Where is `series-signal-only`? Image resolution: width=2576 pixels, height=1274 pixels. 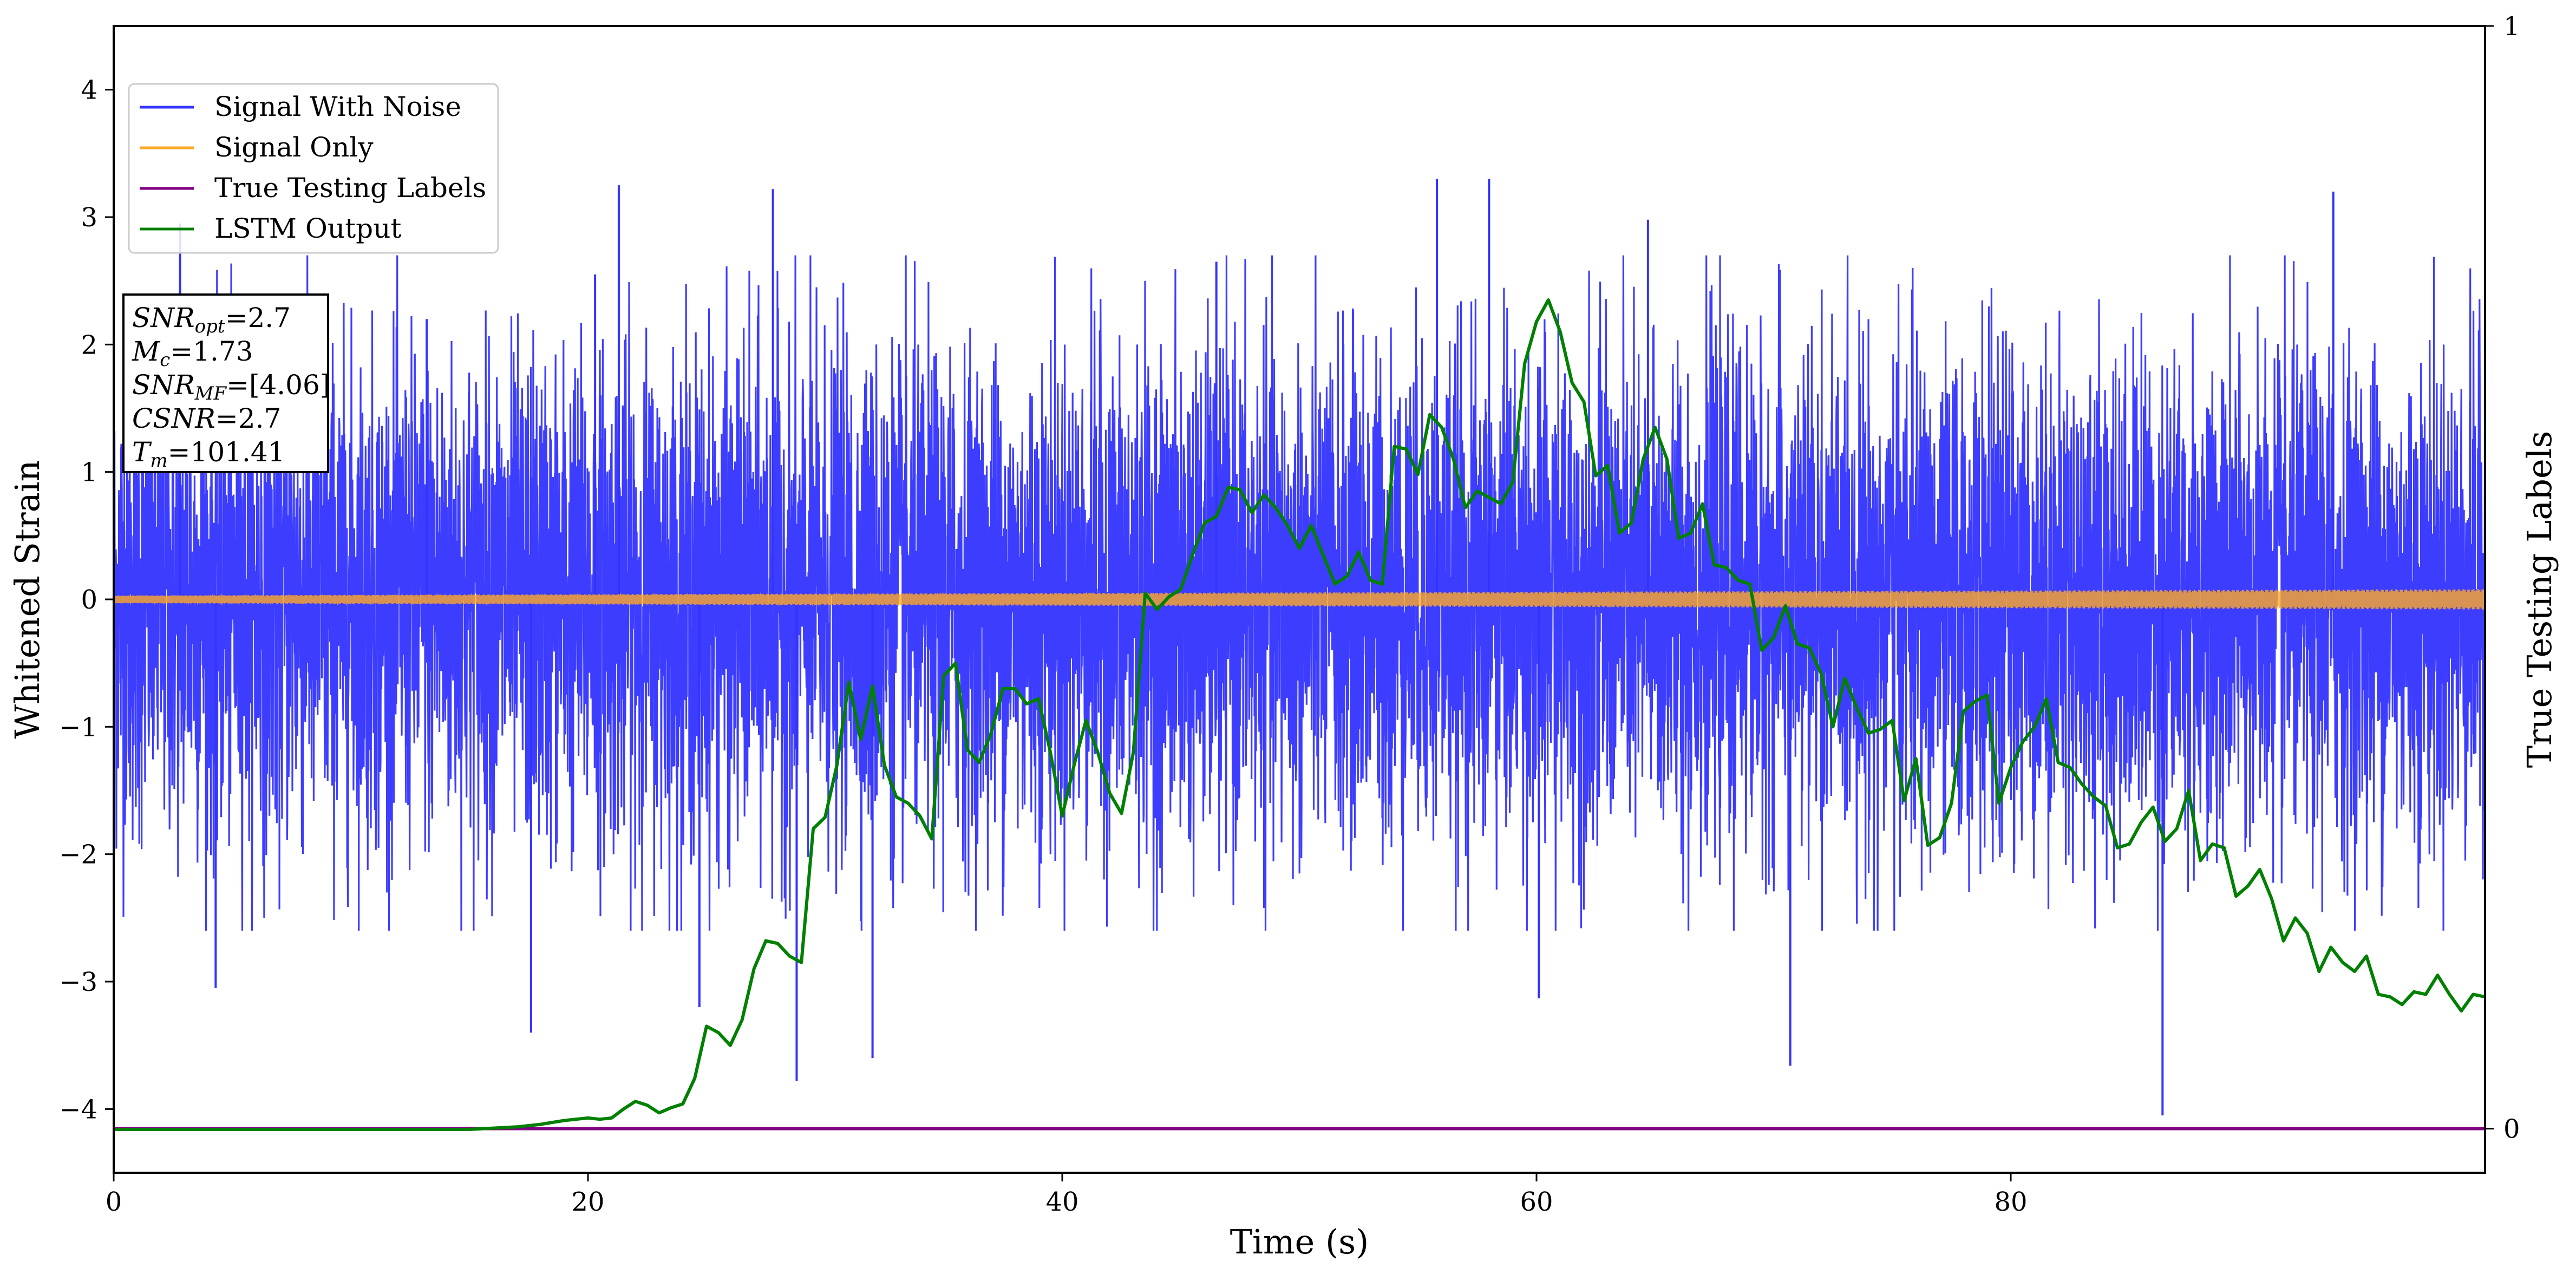
series-signal-only is located at coordinates (1300, 599).